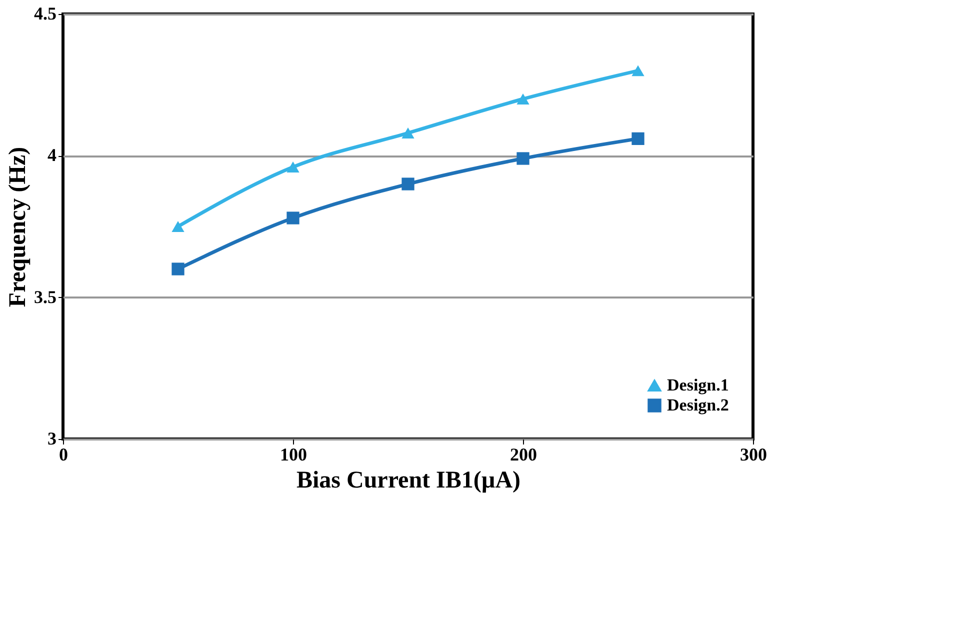 Image resolution: width=977 pixels, height=636 pixels. I want to click on y-tick-label: 3, so click(52, 438).